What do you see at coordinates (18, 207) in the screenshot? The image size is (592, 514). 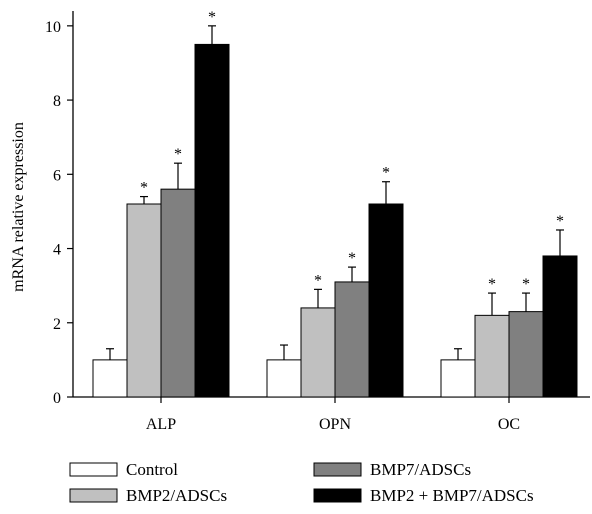 I see `y-axis-label: mRNA relative expression` at bounding box center [18, 207].